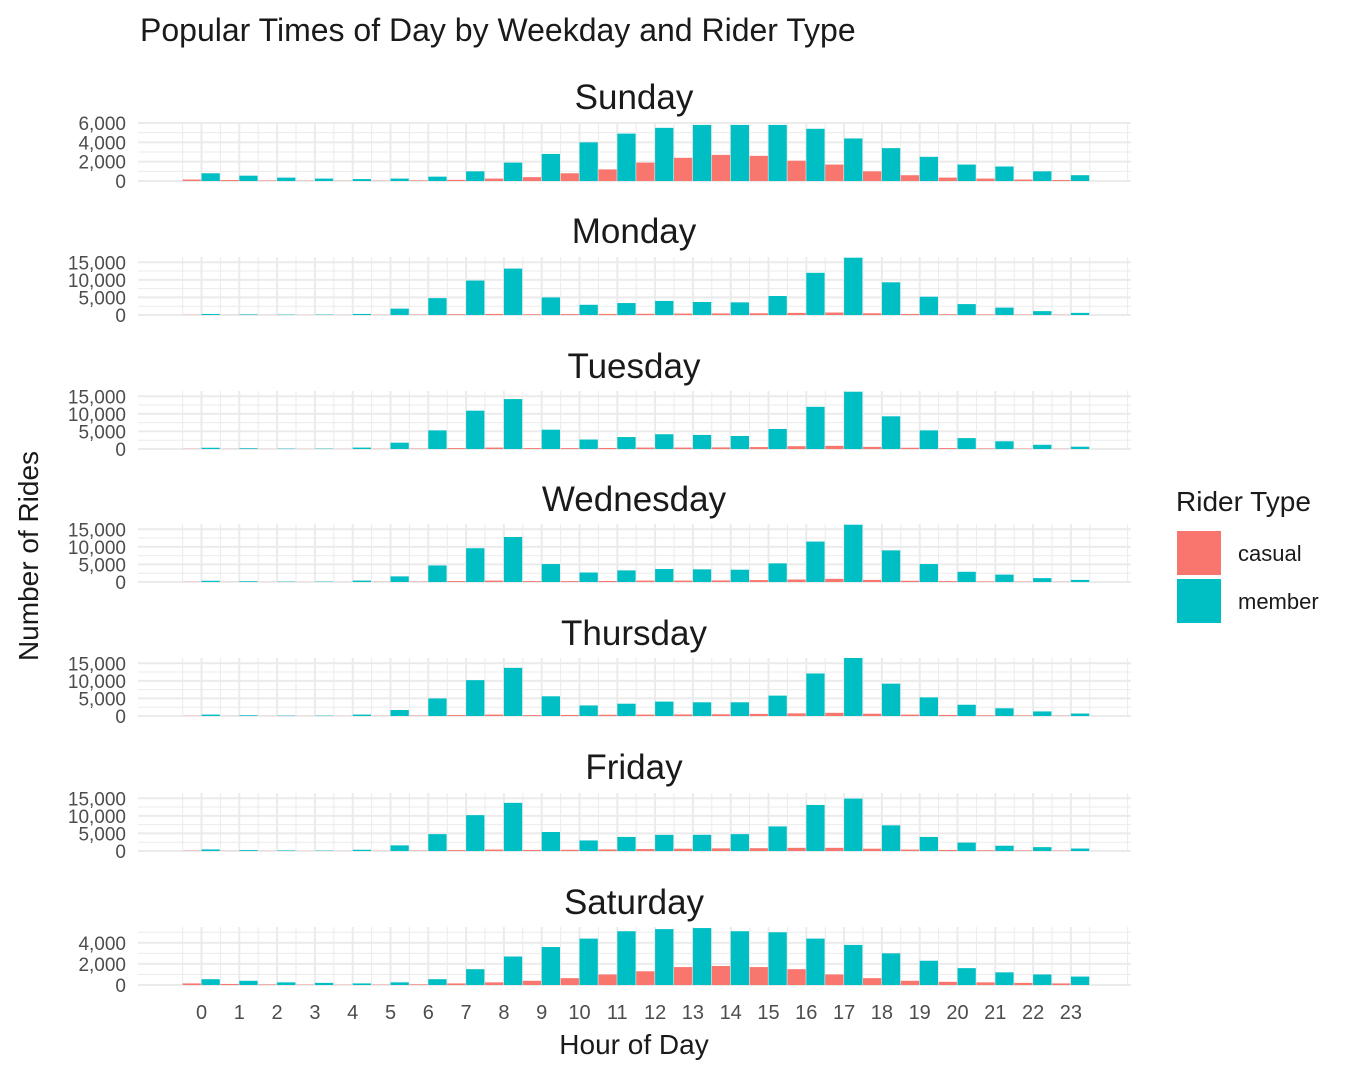 This screenshot has width=1359, height=1075. What do you see at coordinates (1270, 553) in the screenshot?
I see `legend-label-casual: casual` at bounding box center [1270, 553].